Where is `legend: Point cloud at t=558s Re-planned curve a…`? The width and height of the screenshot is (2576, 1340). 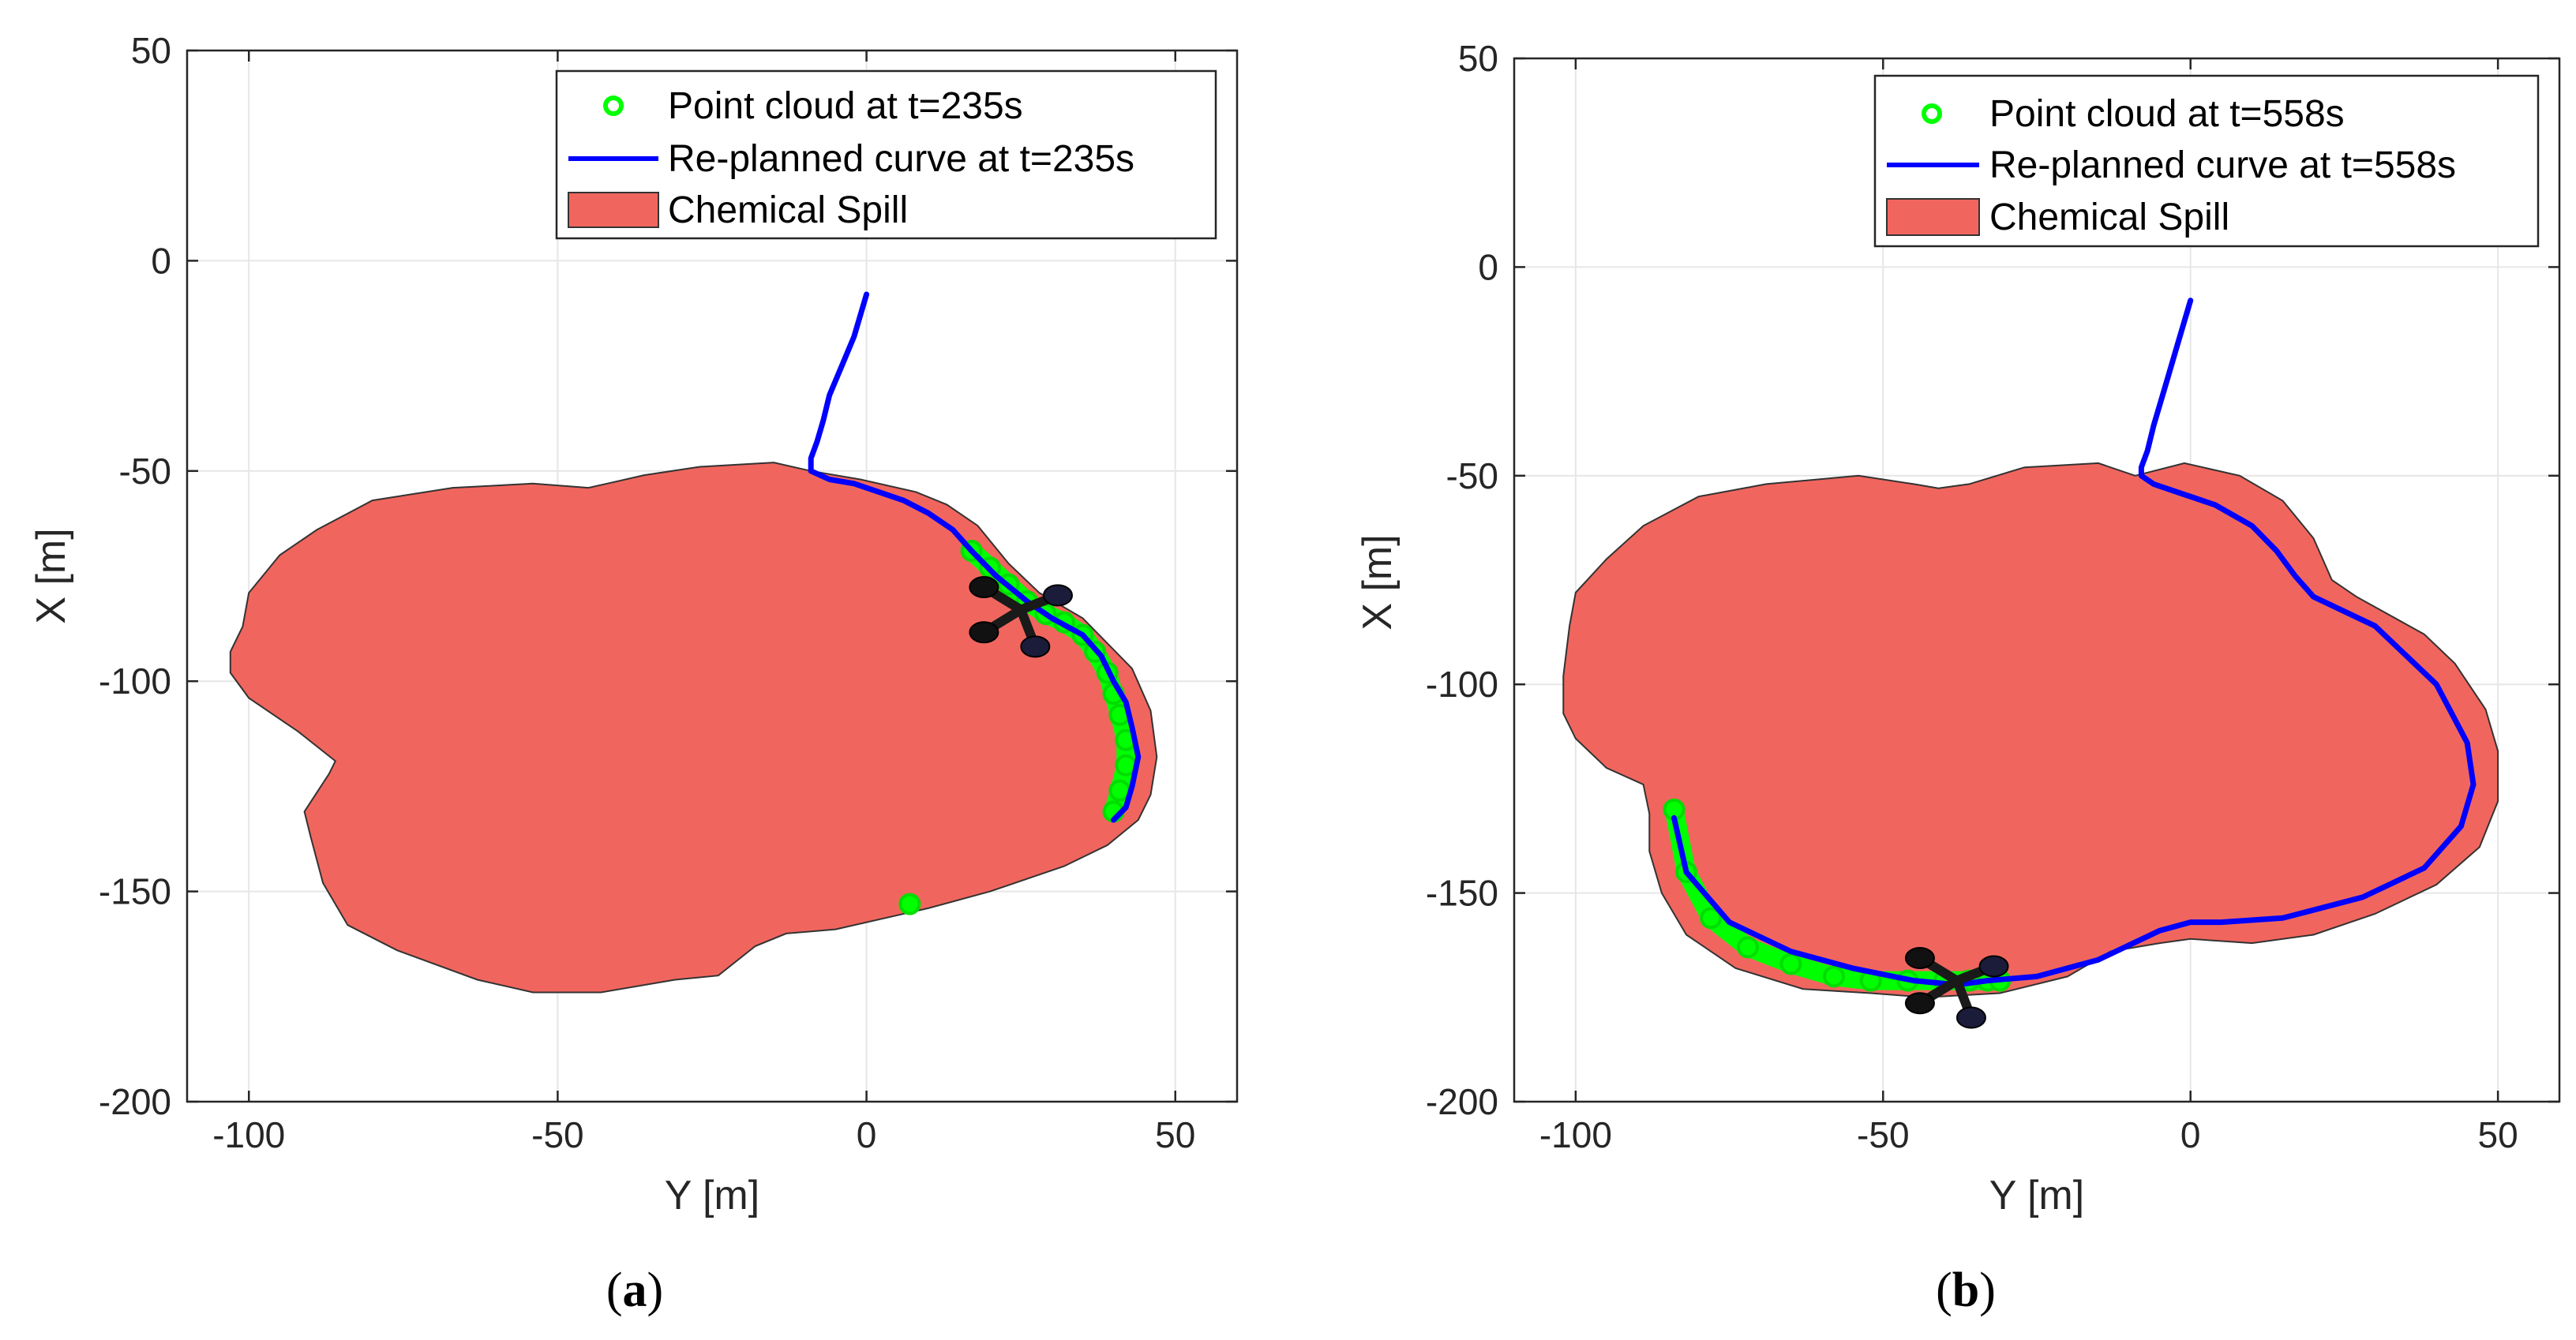 legend: Point cloud at t=558s Re-planned curve a… is located at coordinates (2206, 161).